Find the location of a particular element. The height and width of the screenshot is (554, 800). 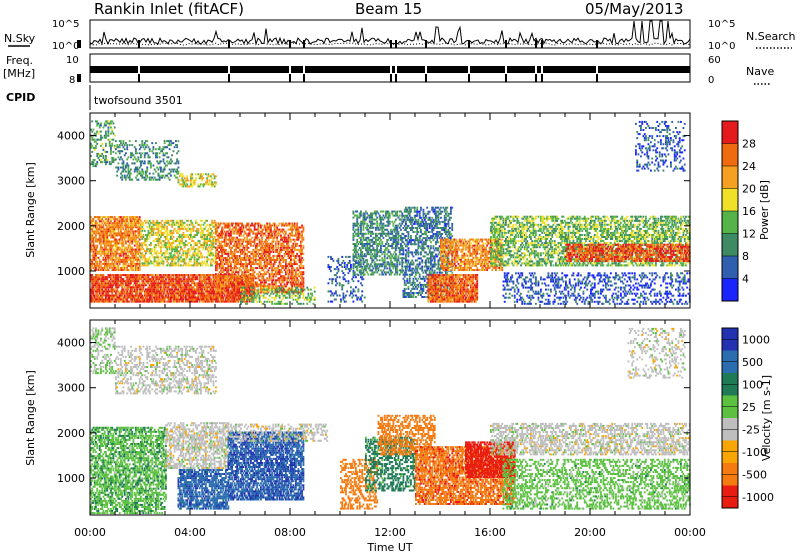

freq-gap is located at coordinates (426, 69).